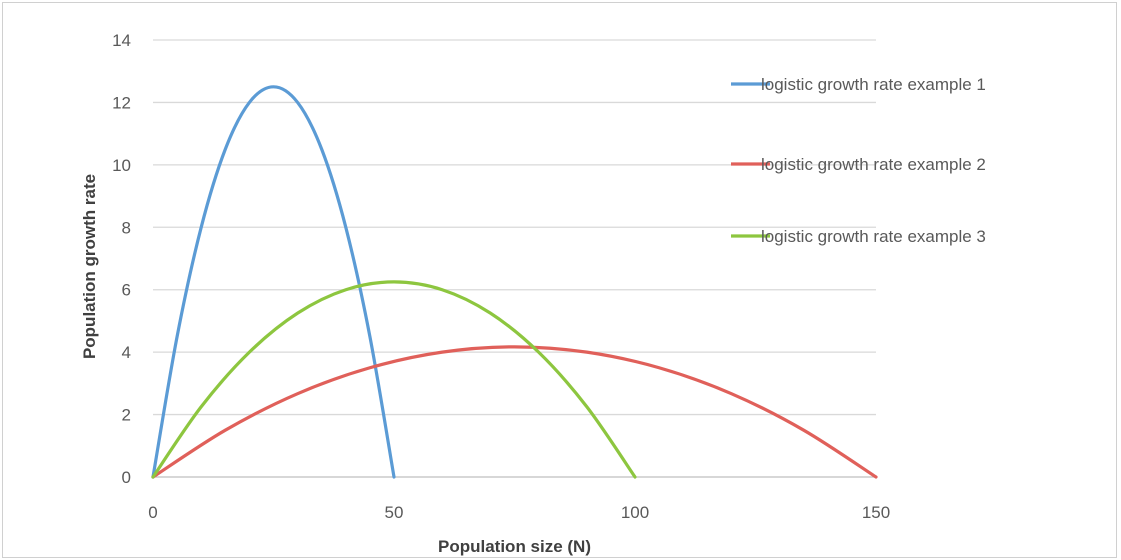 This screenshot has height=560, width=1121. Describe the element at coordinates (635, 512) in the screenshot. I see `x-tick-label: 100` at that location.